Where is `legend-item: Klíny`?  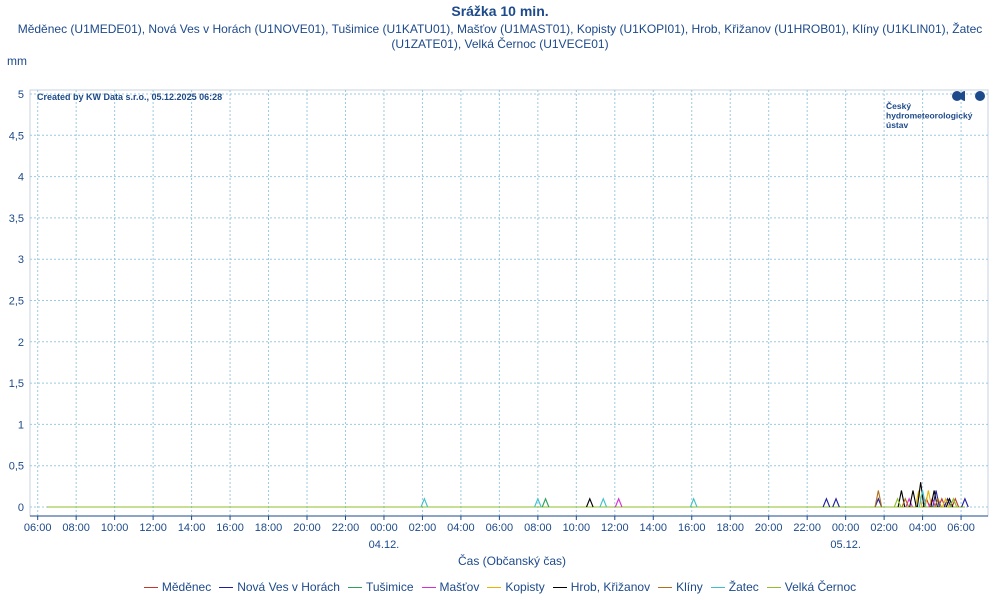
legend-item: Klíny is located at coordinates (680, 587).